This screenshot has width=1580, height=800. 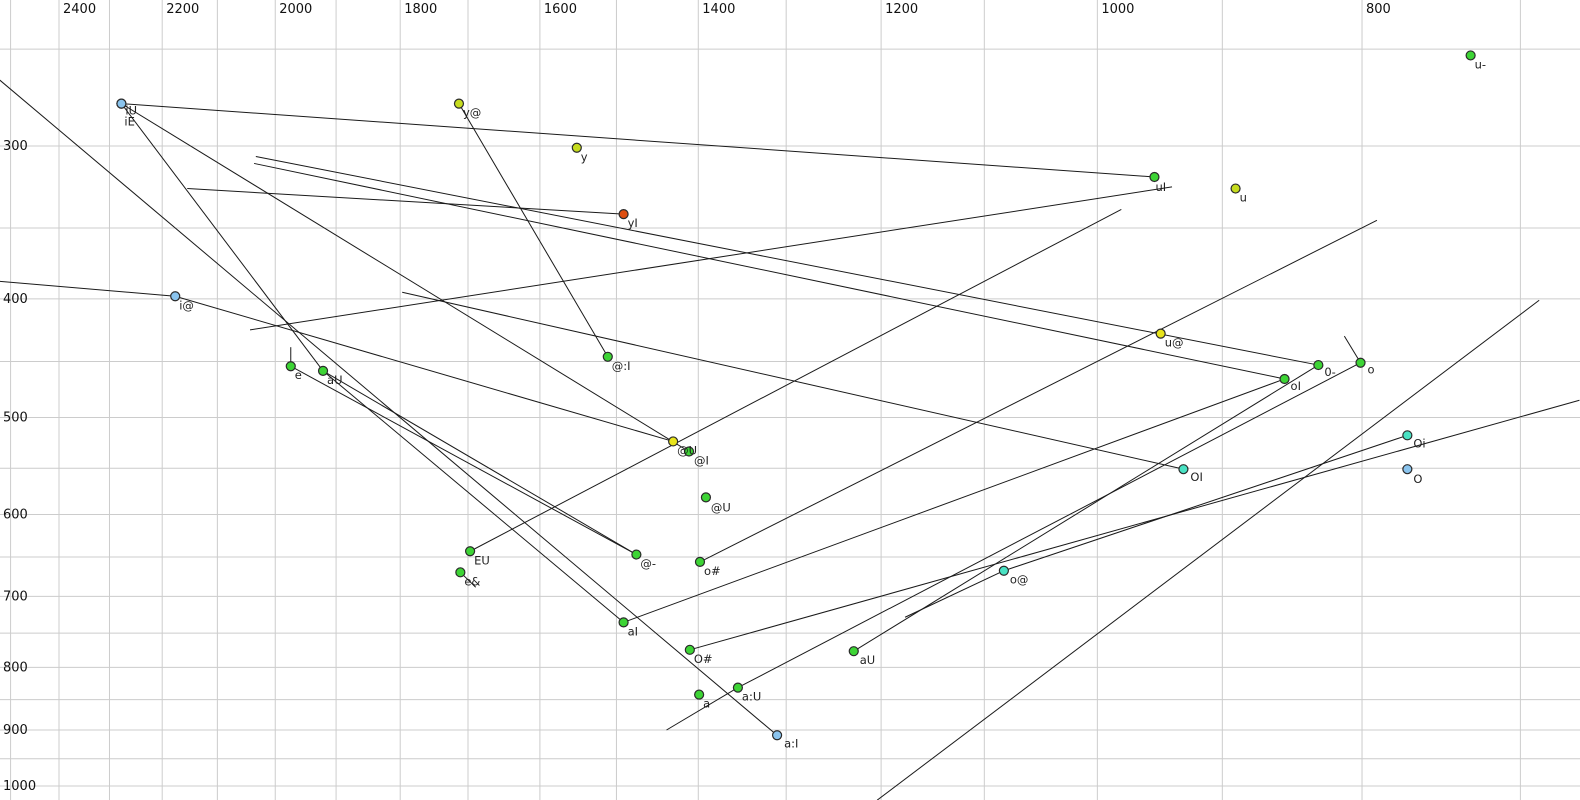 What do you see at coordinates (1371, 370) in the screenshot?
I see `vowel-label-o: o` at bounding box center [1371, 370].